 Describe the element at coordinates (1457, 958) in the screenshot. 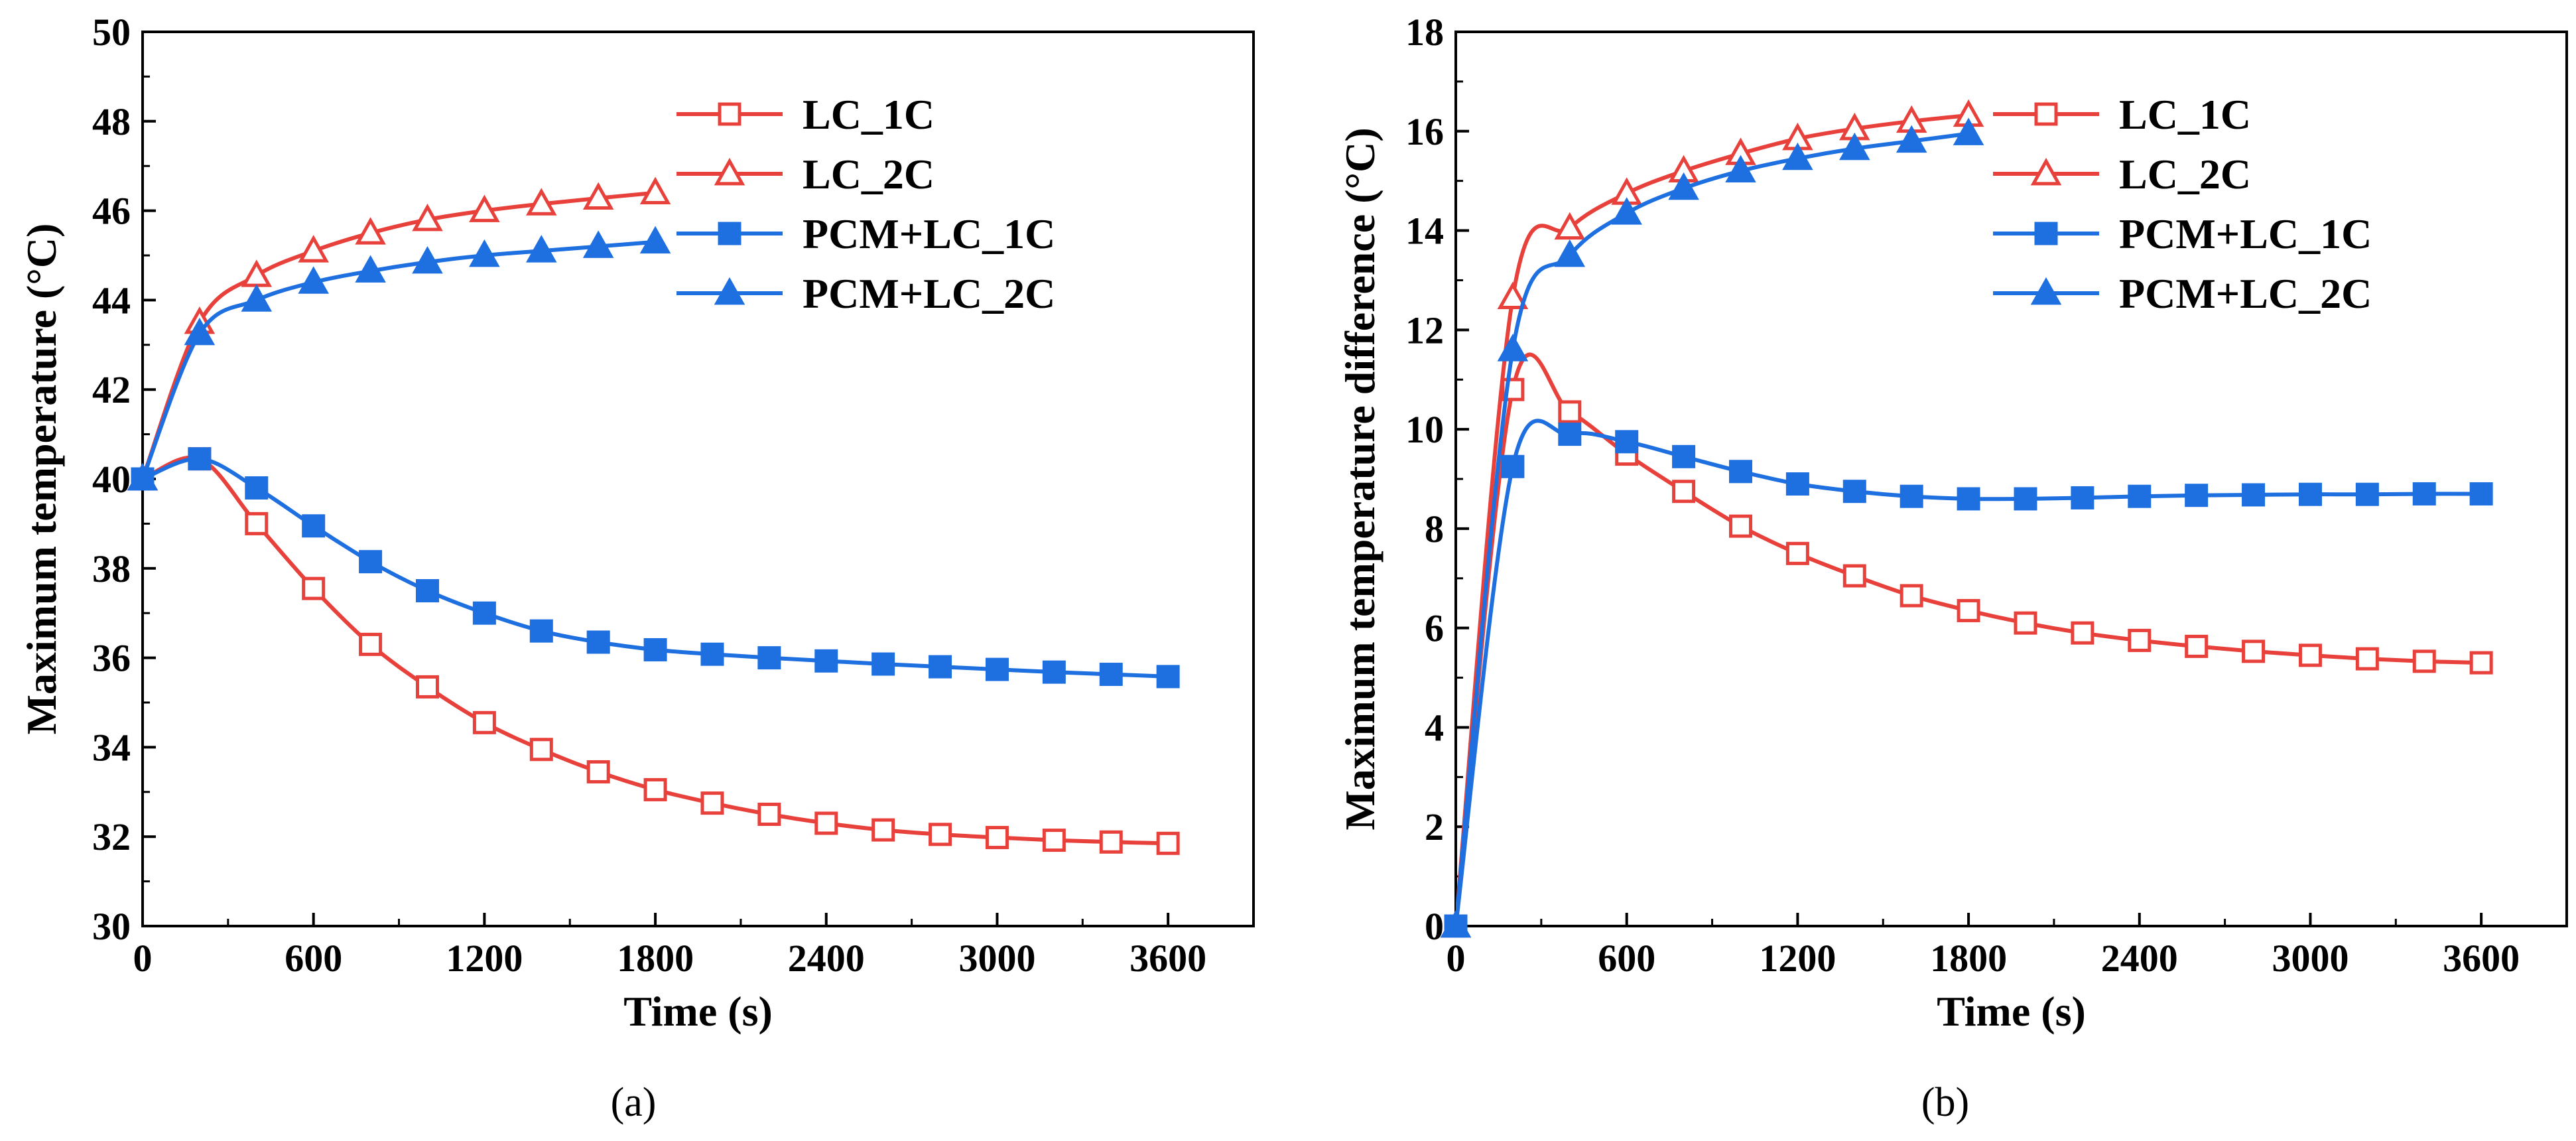

I see `x-tick-label: 0` at that location.